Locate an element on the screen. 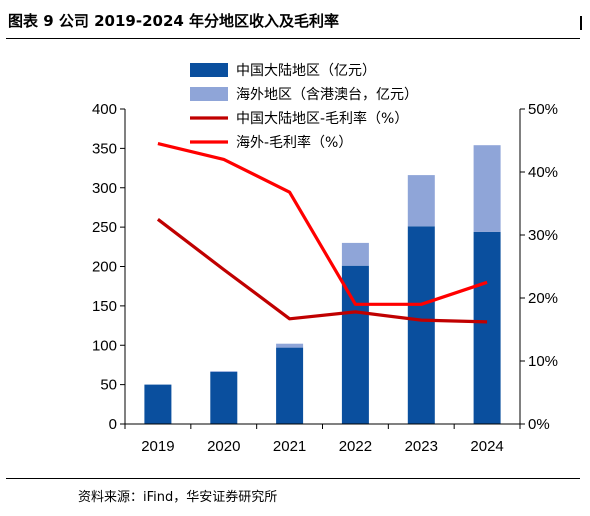 The image size is (590, 516). legend-label-2: 中国大陆地区-毛利率（%） is located at coordinates (322, 118).